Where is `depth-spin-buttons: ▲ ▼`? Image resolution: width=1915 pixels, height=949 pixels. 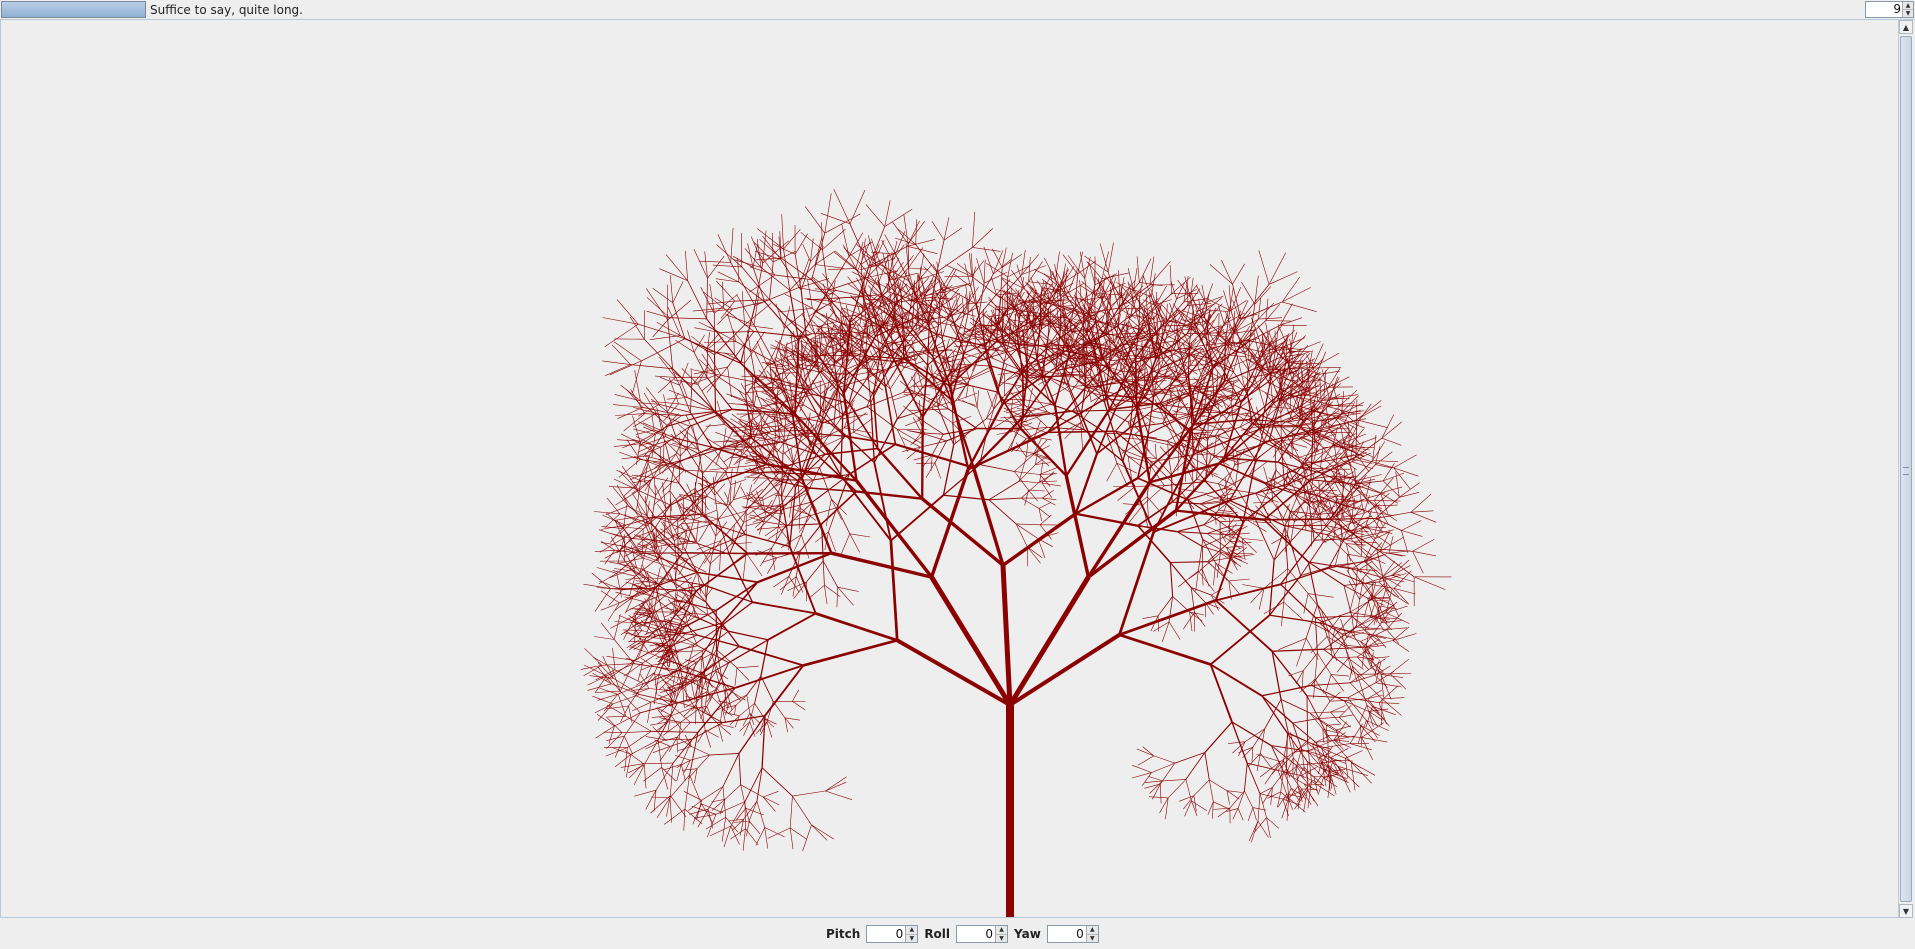
depth-spin-buttons: ▲ ▼ is located at coordinates (1907, 9).